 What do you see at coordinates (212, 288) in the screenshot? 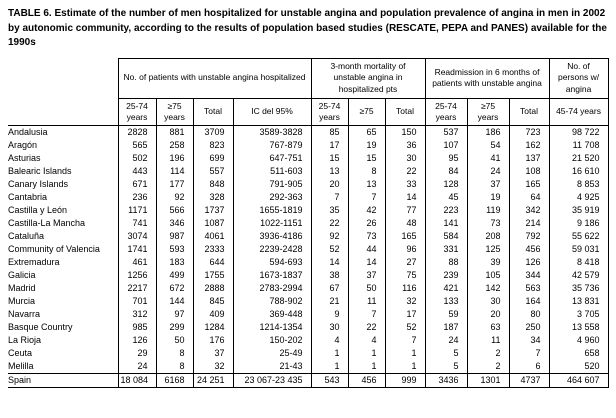
I see `value-cell: 2888` at bounding box center [212, 288].